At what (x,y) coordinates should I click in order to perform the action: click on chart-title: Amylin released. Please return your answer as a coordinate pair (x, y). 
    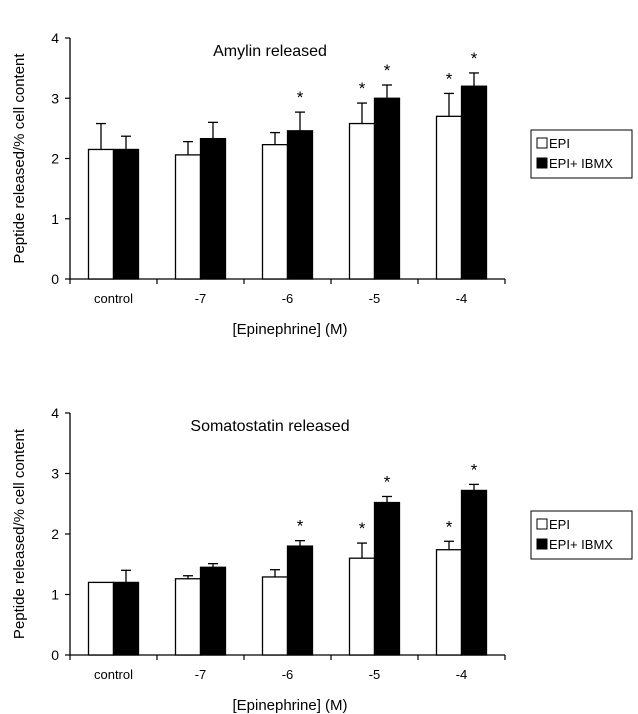
    Looking at the image, I should click on (270, 51).